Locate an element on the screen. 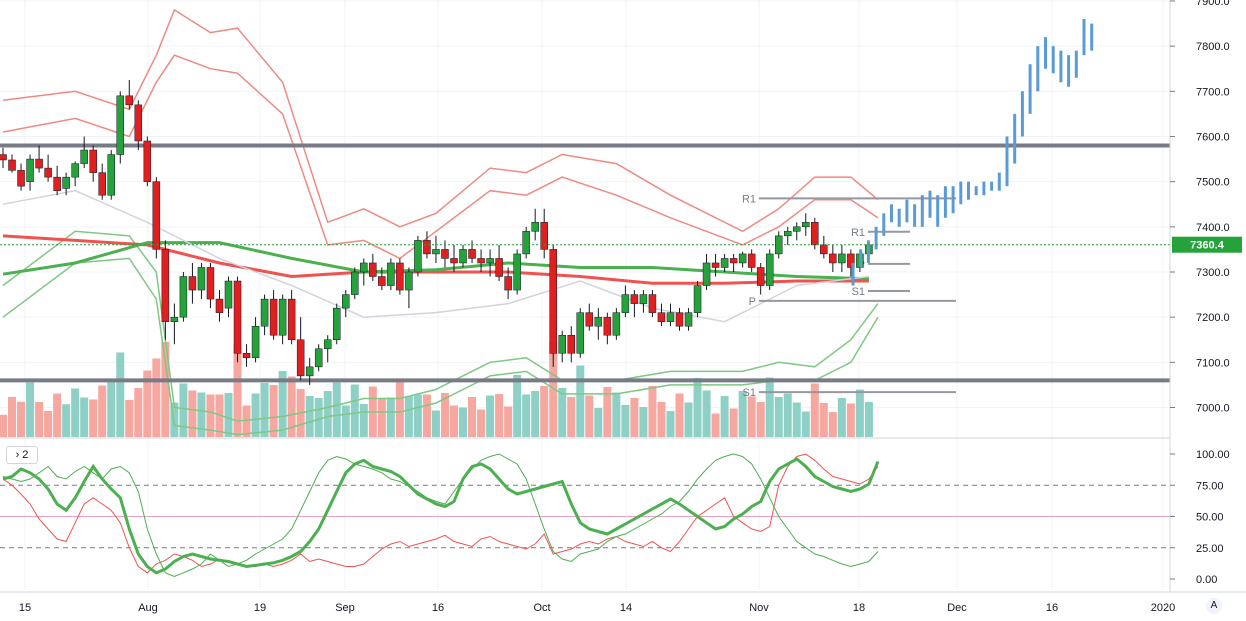 The image size is (1246, 621). price-tick-label: 7500.0 is located at coordinates (1213, 183).